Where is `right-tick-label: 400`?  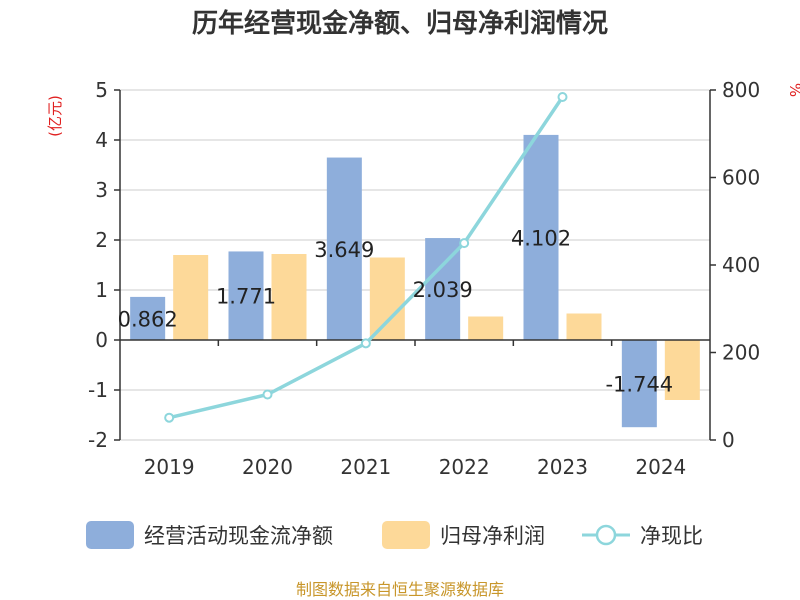
right-tick-label: 400 is located at coordinates (741, 265).